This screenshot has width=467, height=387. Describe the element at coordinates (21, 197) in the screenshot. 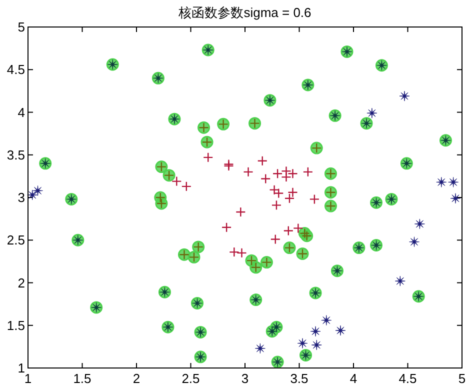

I see `y-tick-label: 3` at that location.